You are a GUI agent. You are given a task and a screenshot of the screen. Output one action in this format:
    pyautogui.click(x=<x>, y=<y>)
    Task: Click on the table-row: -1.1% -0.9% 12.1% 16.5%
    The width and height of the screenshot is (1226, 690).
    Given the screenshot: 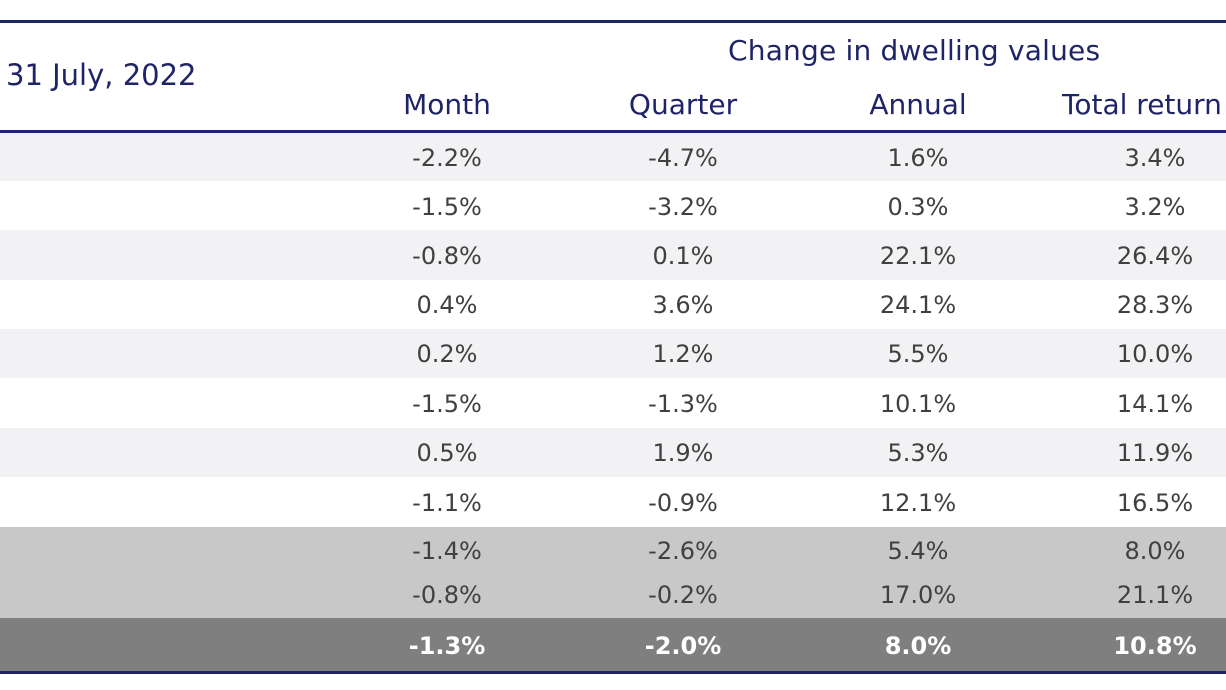 What is the action you would take?
    pyautogui.click(x=613, y=502)
    